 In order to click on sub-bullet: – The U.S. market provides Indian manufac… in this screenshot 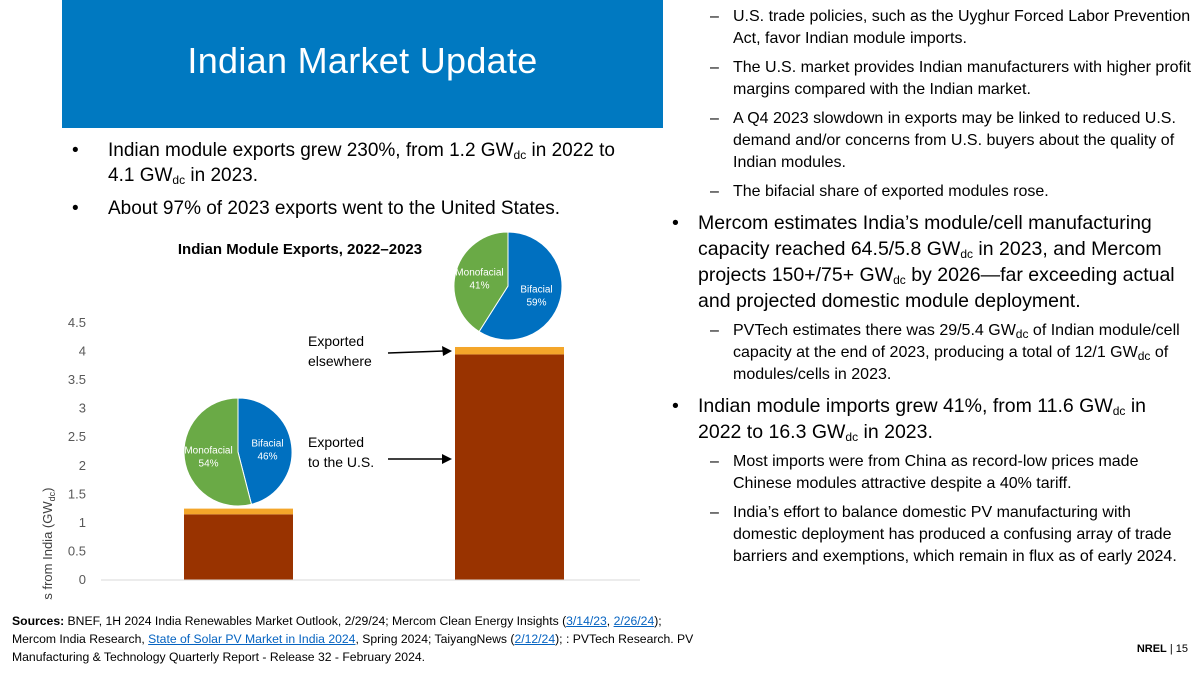, I will do `click(950, 78)`.